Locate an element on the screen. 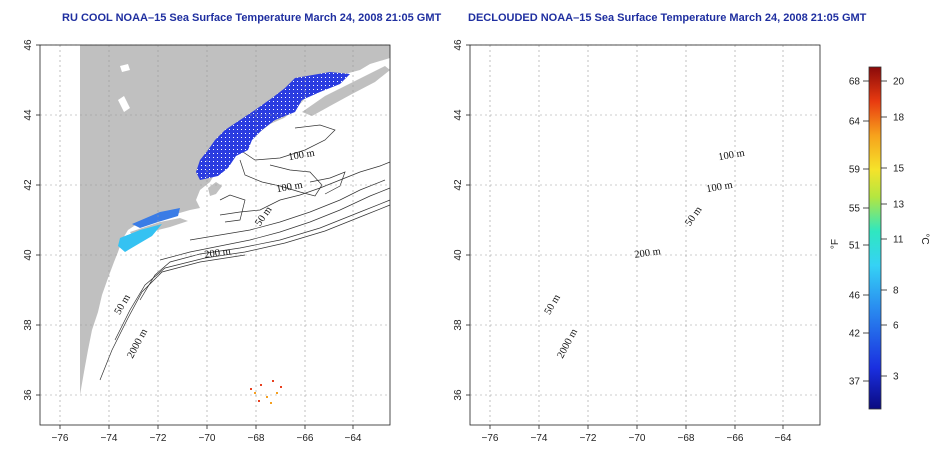 The image size is (950, 475). temperature-colorbar: 68 64 59 55 51 46 42 37 20 18 15 13 11 8 6 3 °F °C is located at coordinates (880, 238).